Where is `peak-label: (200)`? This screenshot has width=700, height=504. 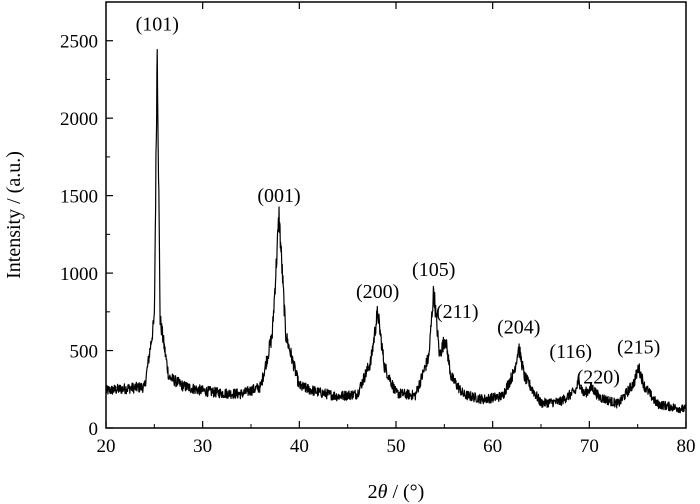
peak-label: (200) is located at coordinates (377, 292).